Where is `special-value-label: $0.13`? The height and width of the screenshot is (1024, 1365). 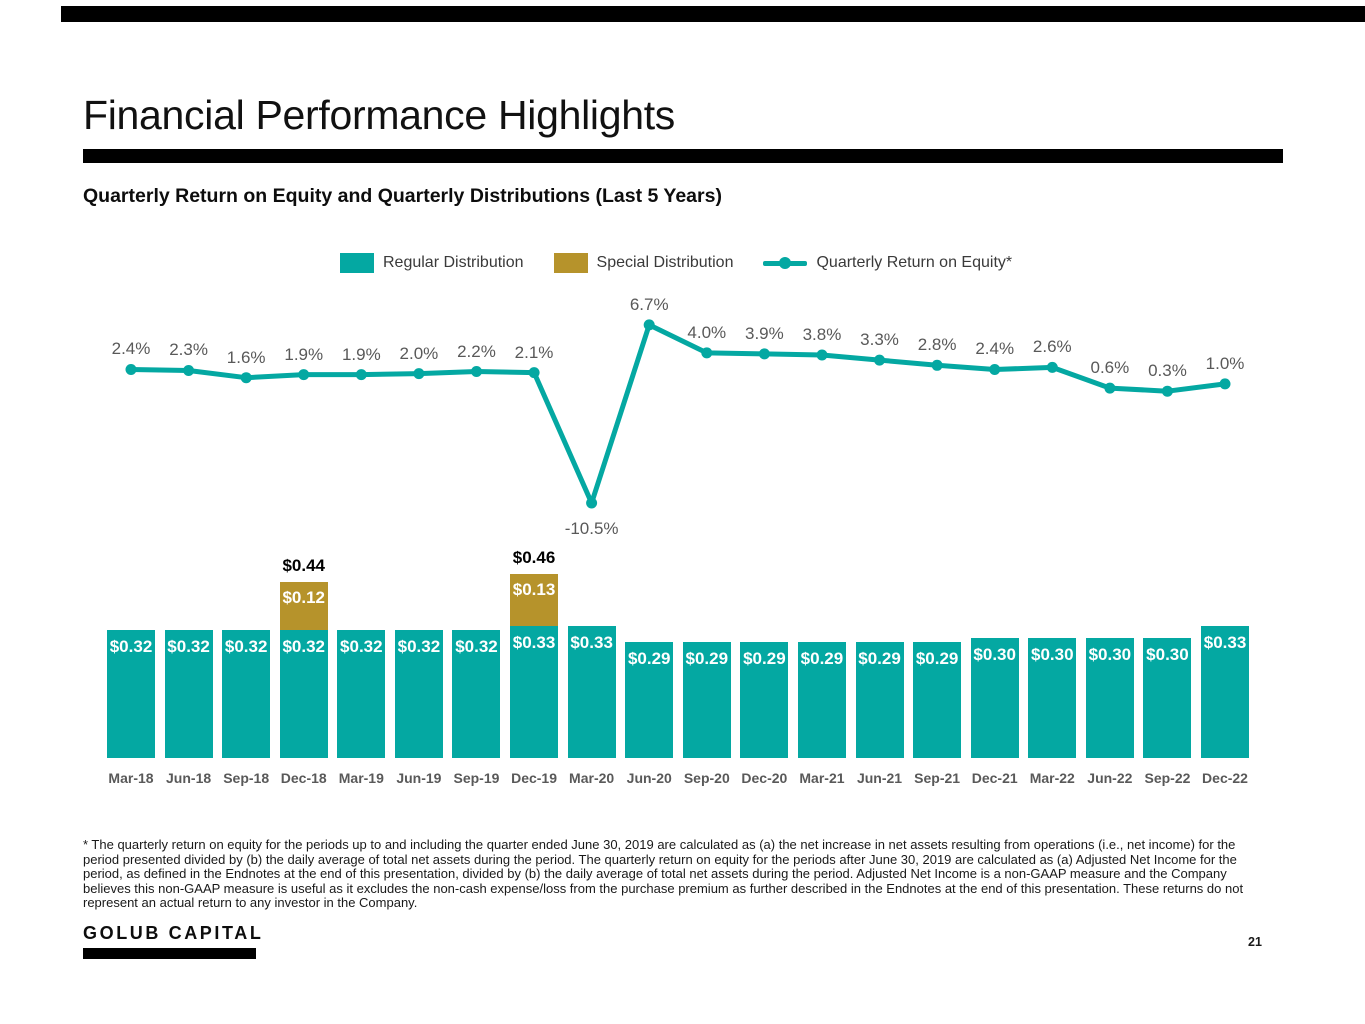 special-value-label: $0.13 is located at coordinates (534, 589).